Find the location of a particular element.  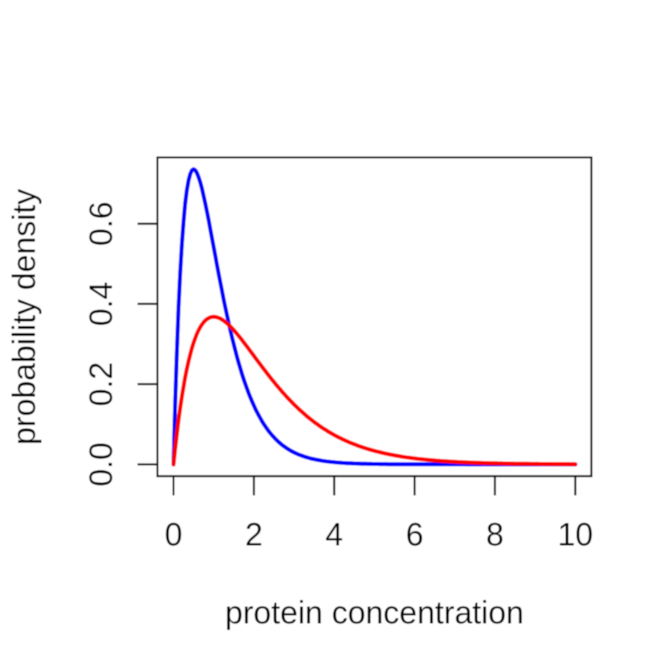

svg-text: 0.2 is located at coordinates (101, 384).